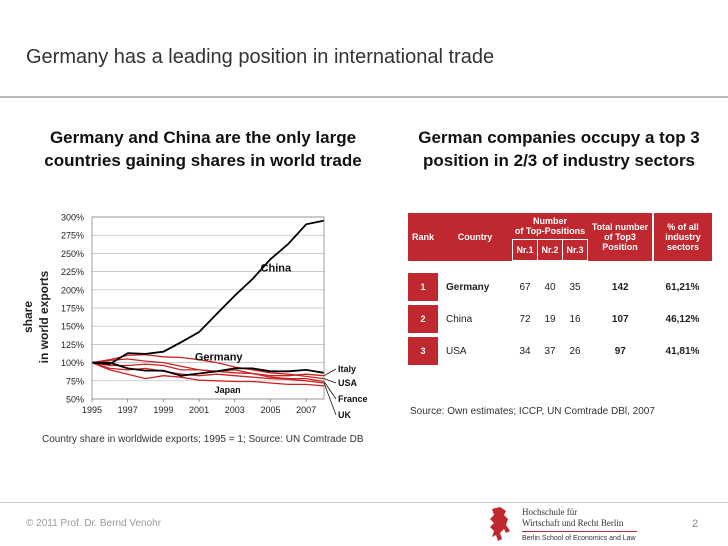  What do you see at coordinates (683, 226) in the screenshot?
I see `header-percent-line1: % of all` at bounding box center [683, 226].